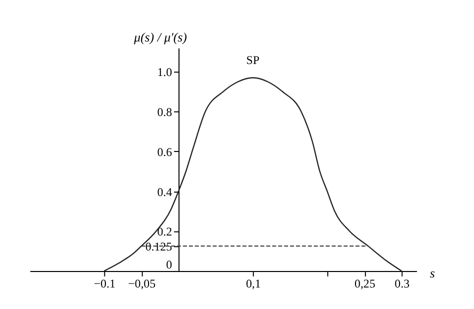  Describe the element at coordinates (164, 72) in the screenshot. I see `y-tick-label: 1.0` at that location.